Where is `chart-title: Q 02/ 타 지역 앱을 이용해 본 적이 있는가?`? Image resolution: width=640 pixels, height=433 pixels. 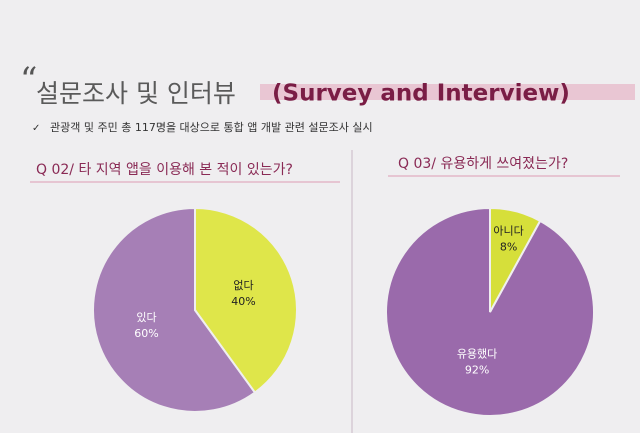
chart-title: Q 02/ 타 지역 앱을 이용해 본 적이 있는가? is located at coordinates (164, 170).